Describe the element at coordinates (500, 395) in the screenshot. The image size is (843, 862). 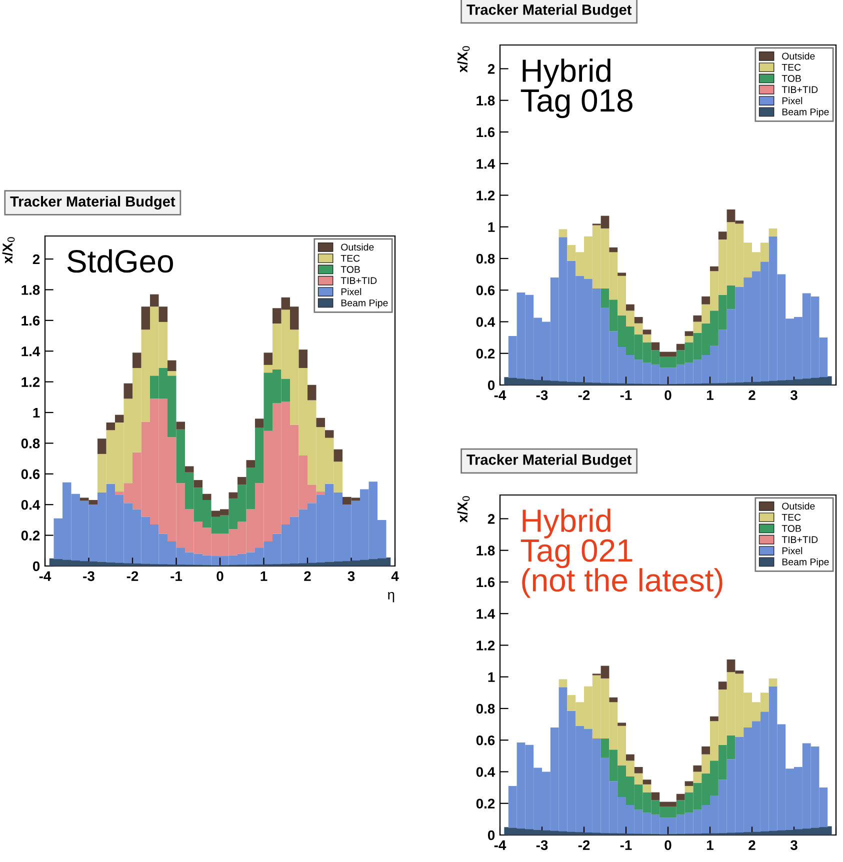
I see `x-tick-label: -4` at that location.